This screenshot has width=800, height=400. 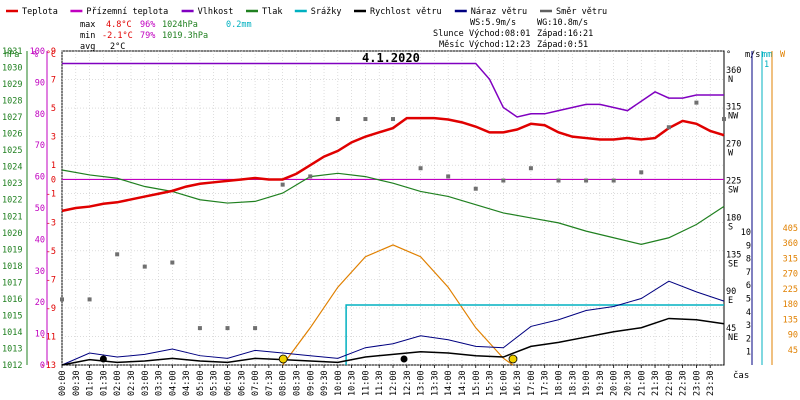 What do you see at coordinates (748, 246) in the screenshot?
I see `ms-tick-8: 9` at bounding box center [748, 246].